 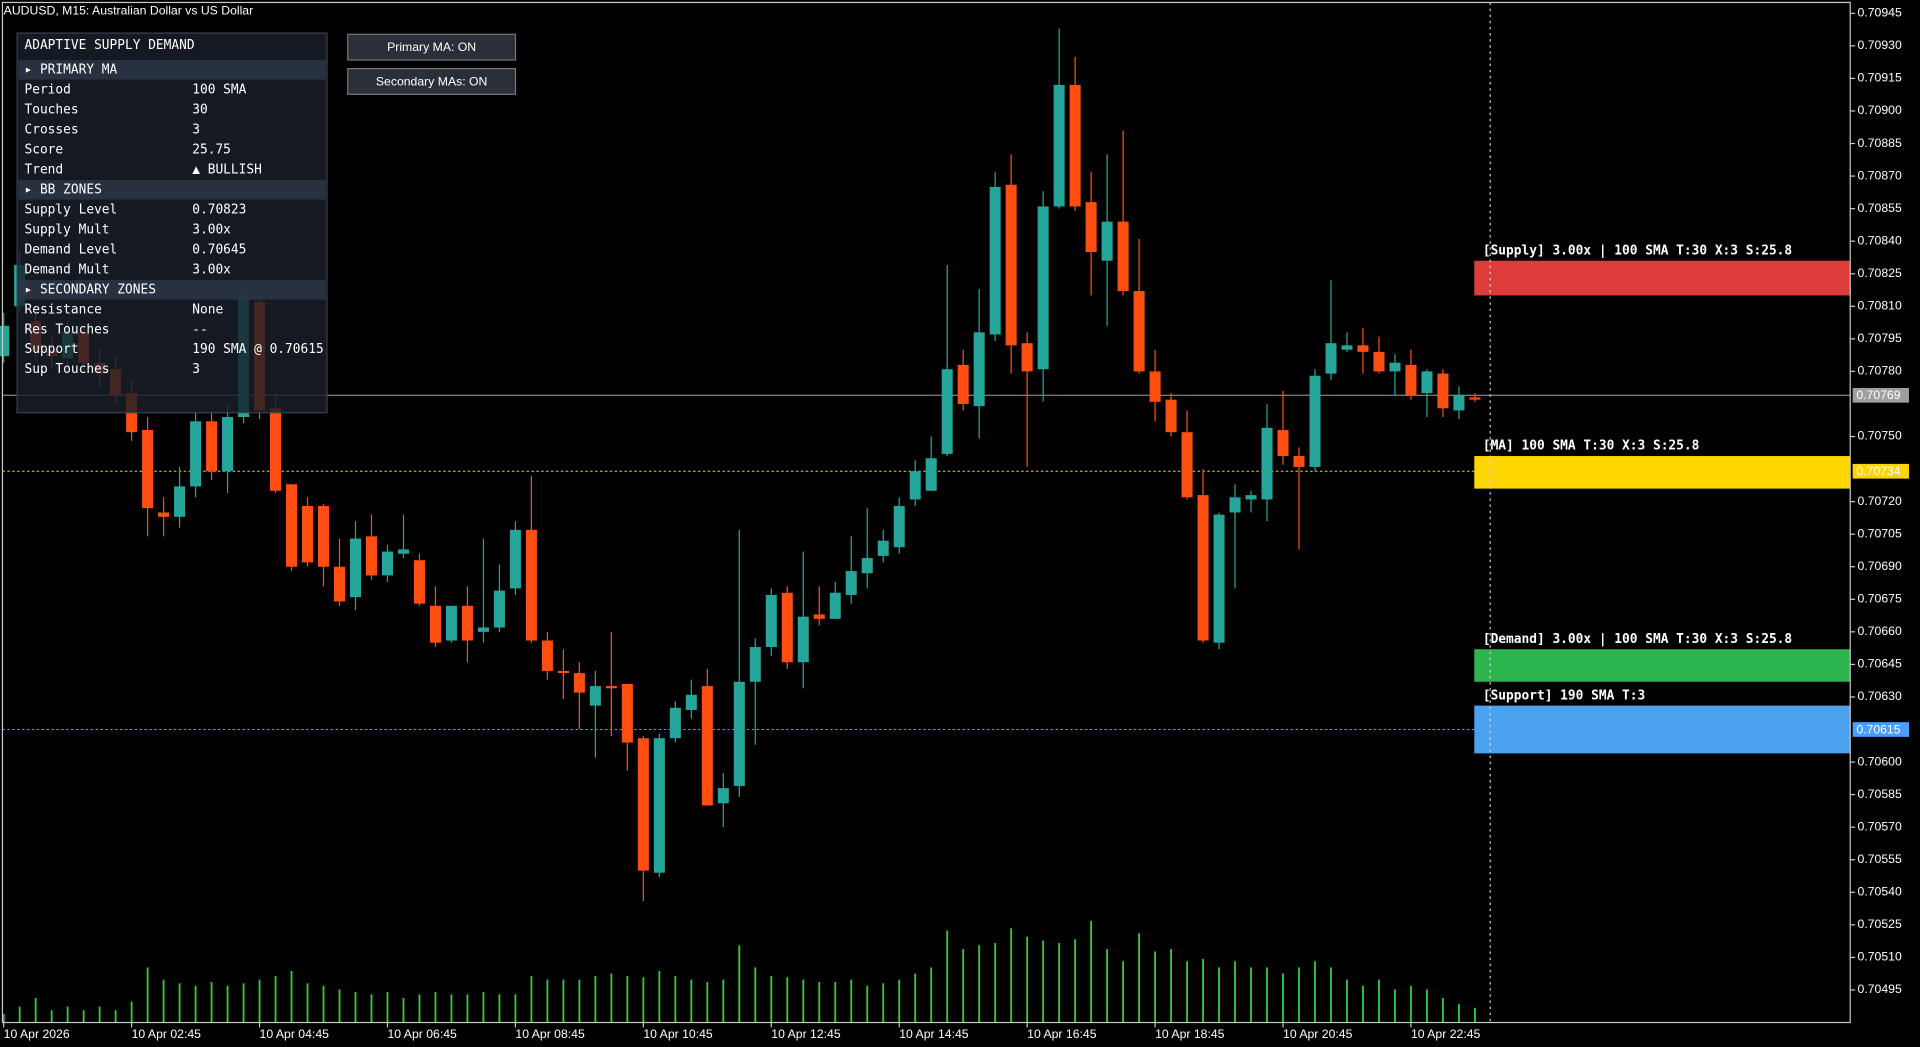 I want to click on y-tick-label: 0.70855, so click(x=1880, y=208).